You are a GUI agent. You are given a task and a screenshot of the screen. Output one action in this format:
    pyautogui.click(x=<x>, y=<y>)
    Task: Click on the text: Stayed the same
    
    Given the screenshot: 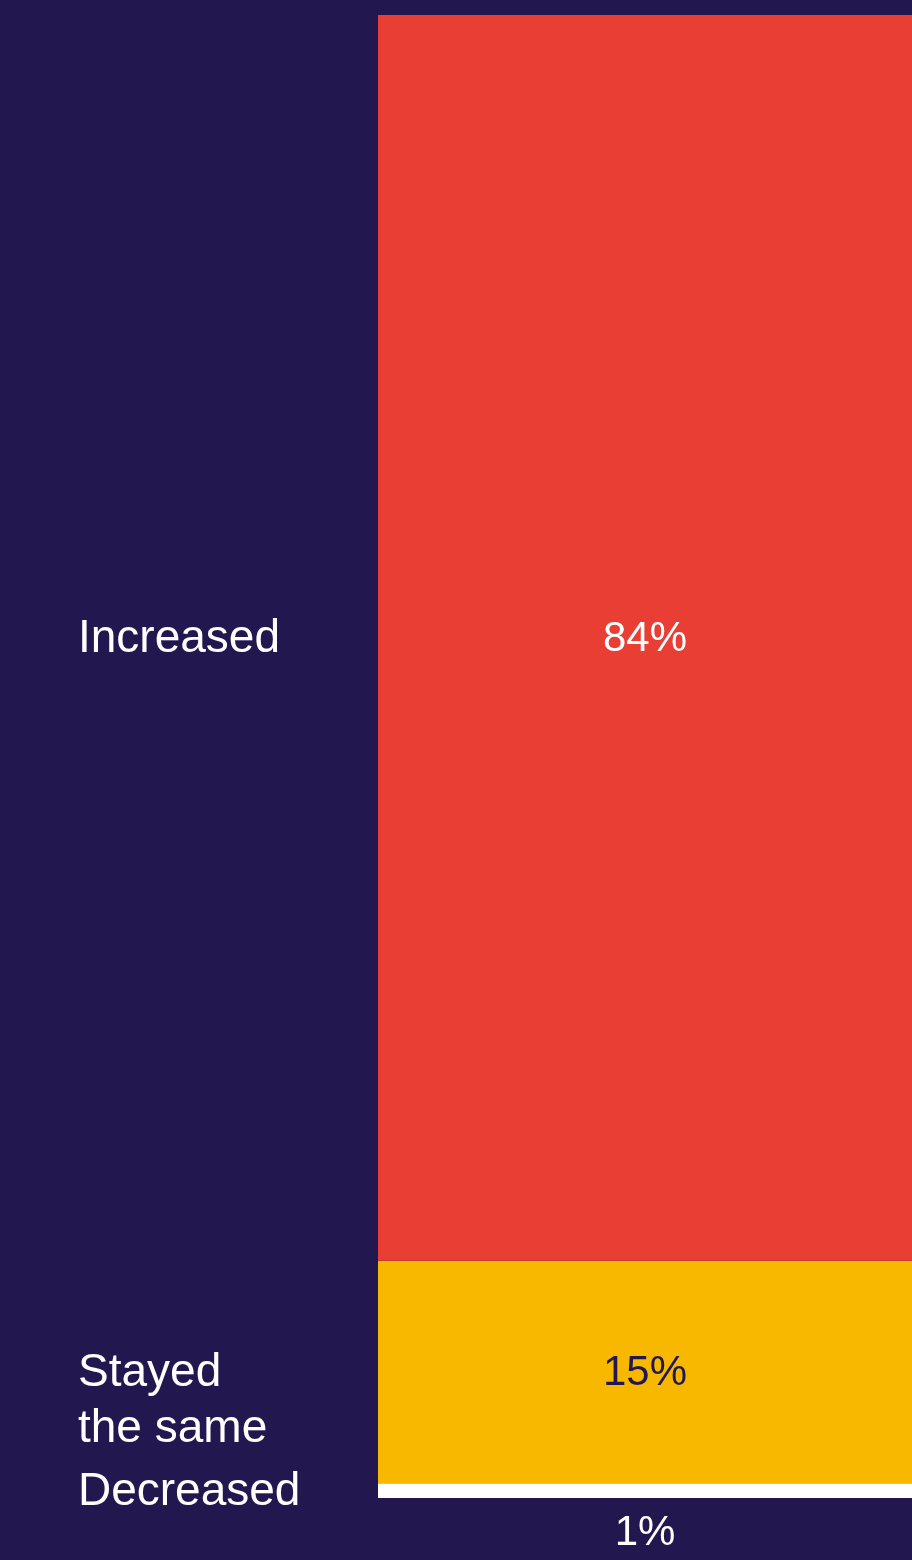 What is the action you would take?
    pyautogui.click(x=173, y=1397)
    